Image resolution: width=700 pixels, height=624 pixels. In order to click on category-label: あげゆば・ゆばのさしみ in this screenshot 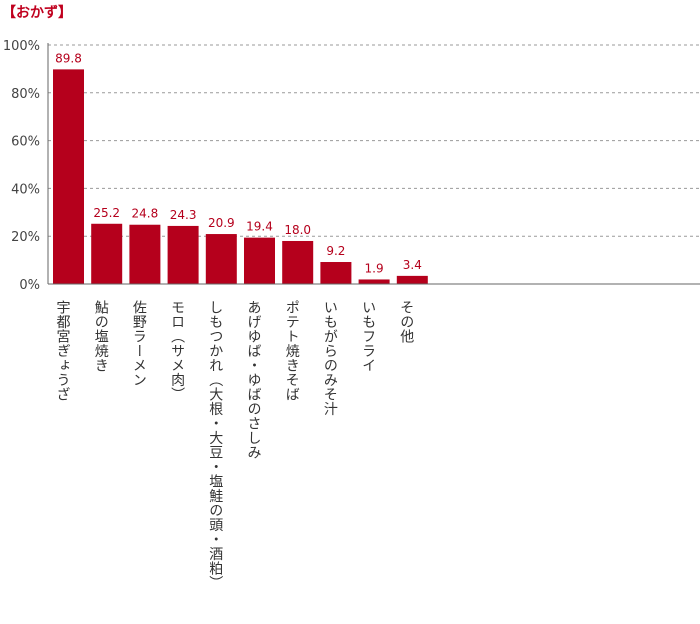, I will do `click(254, 380)`.